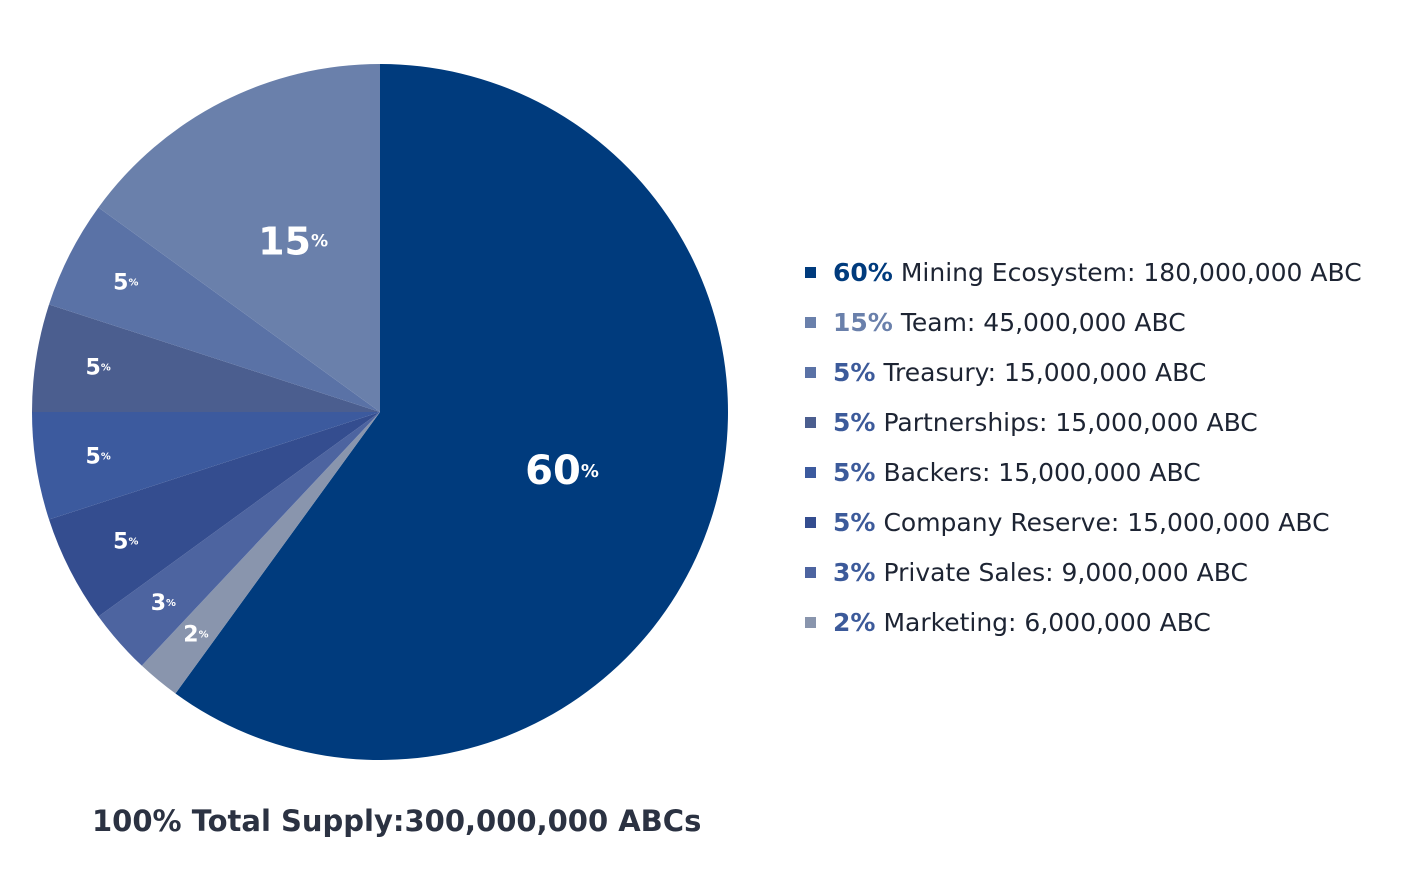 The image size is (1405, 882). Describe the element at coordinates (195, 634) in the screenshot. I see `pie-label-1: 2%` at that location.